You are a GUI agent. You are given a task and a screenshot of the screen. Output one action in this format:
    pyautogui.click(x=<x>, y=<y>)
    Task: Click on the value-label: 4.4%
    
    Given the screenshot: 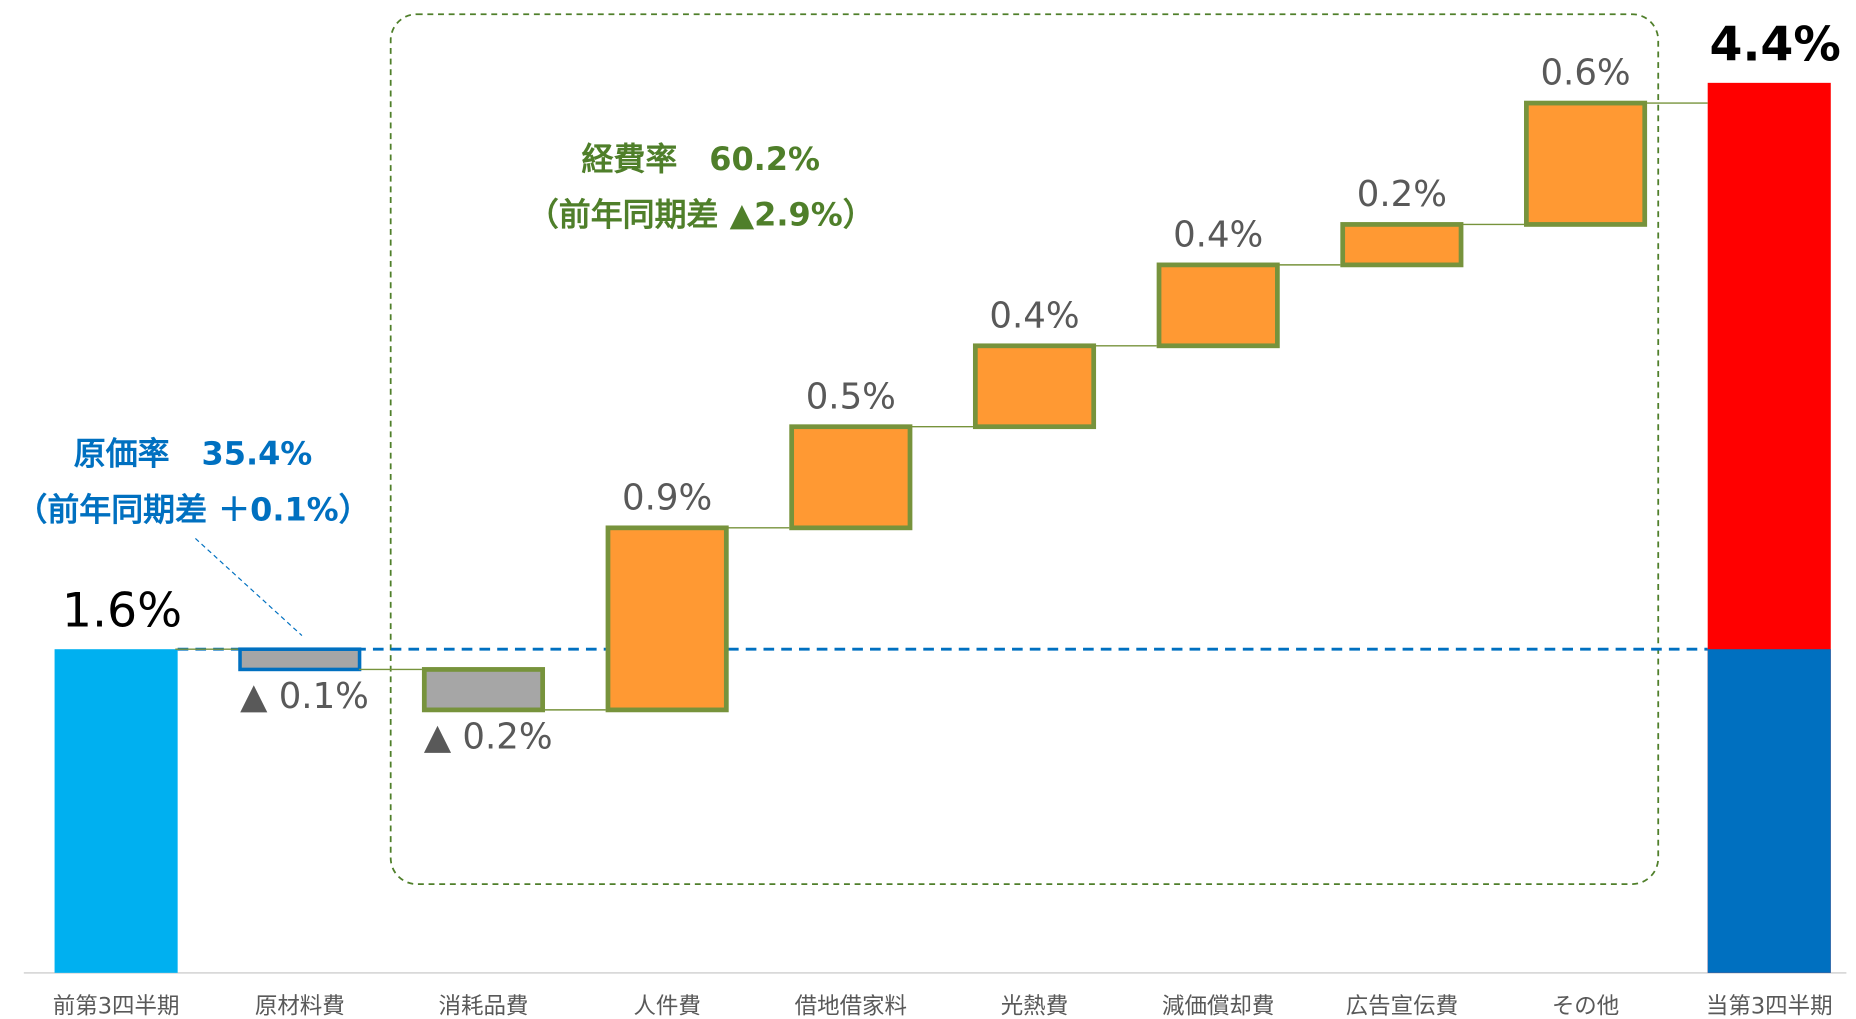 What is the action you would take?
    pyautogui.click(x=1775, y=44)
    